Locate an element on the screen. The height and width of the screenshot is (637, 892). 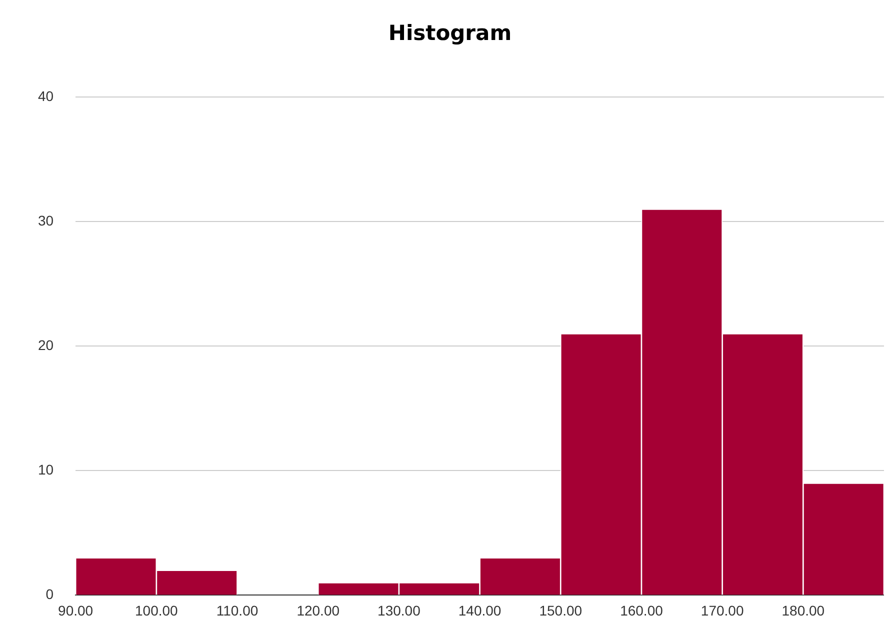
y-tick-label: 20 is located at coordinates (46, 345).